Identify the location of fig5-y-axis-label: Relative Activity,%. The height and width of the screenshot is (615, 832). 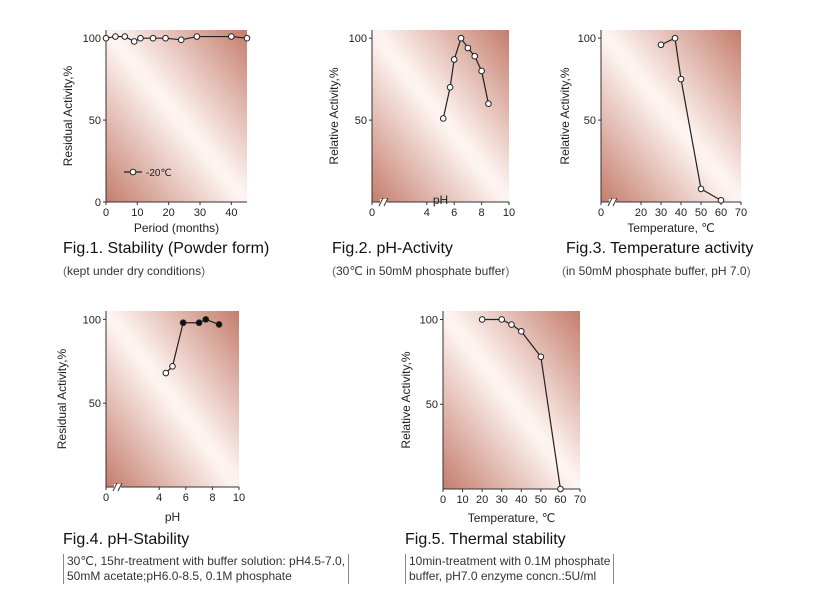
(406, 399).